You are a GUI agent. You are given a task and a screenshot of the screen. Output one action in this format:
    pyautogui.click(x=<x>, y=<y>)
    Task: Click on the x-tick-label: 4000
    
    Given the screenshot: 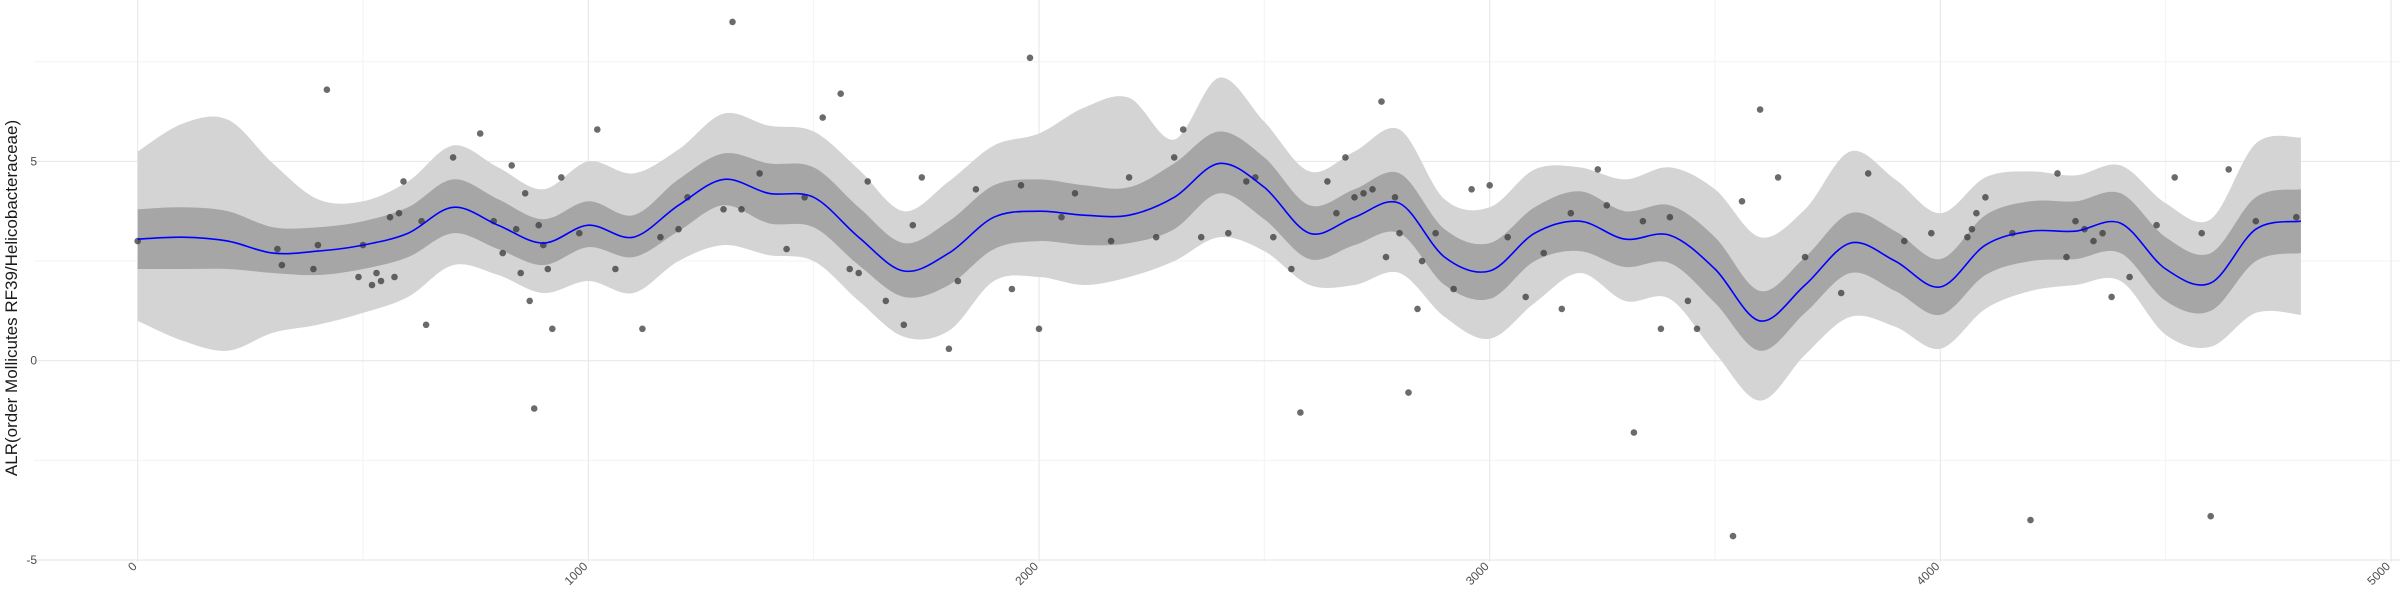 What is the action you would take?
    pyautogui.click(x=1928, y=573)
    